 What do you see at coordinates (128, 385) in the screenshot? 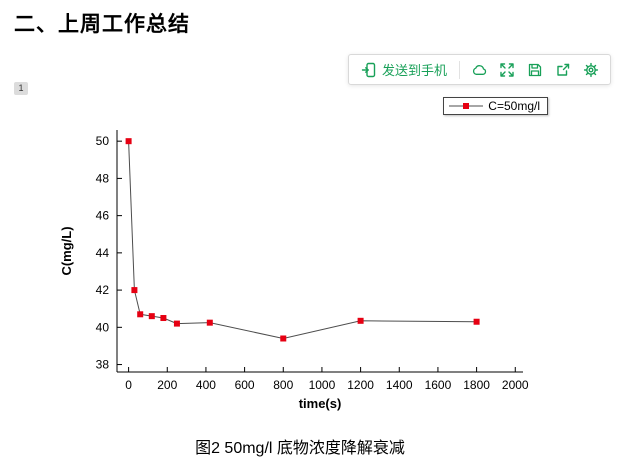
I see `svg-text: 0` at bounding box center [128, 385].